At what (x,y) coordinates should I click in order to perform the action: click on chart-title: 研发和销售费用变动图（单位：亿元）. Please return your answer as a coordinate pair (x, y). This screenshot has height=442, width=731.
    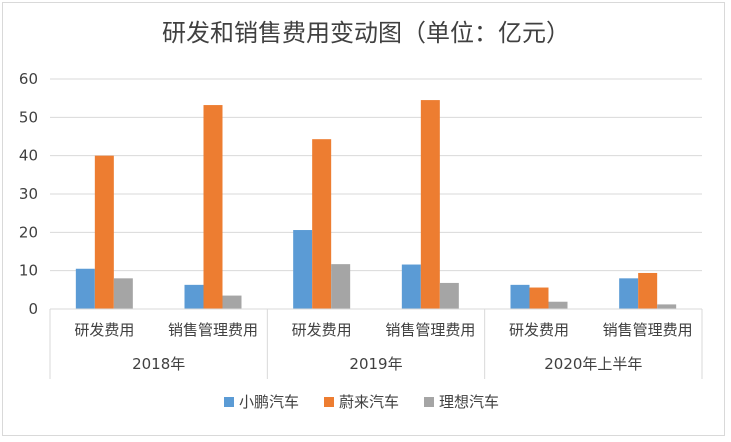
    Looking at the image, I should click on (366, 33).